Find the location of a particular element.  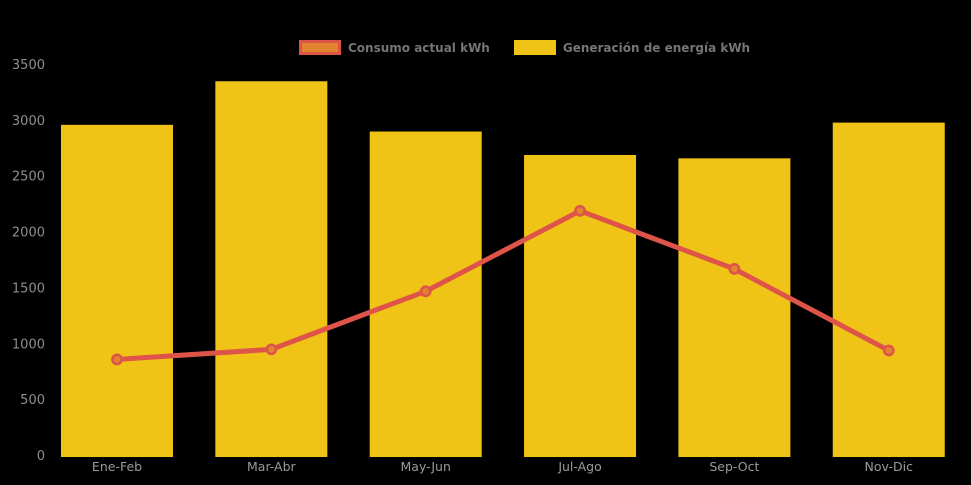

y-axis-tick-label: 0 is located at coordinates (41, 456).